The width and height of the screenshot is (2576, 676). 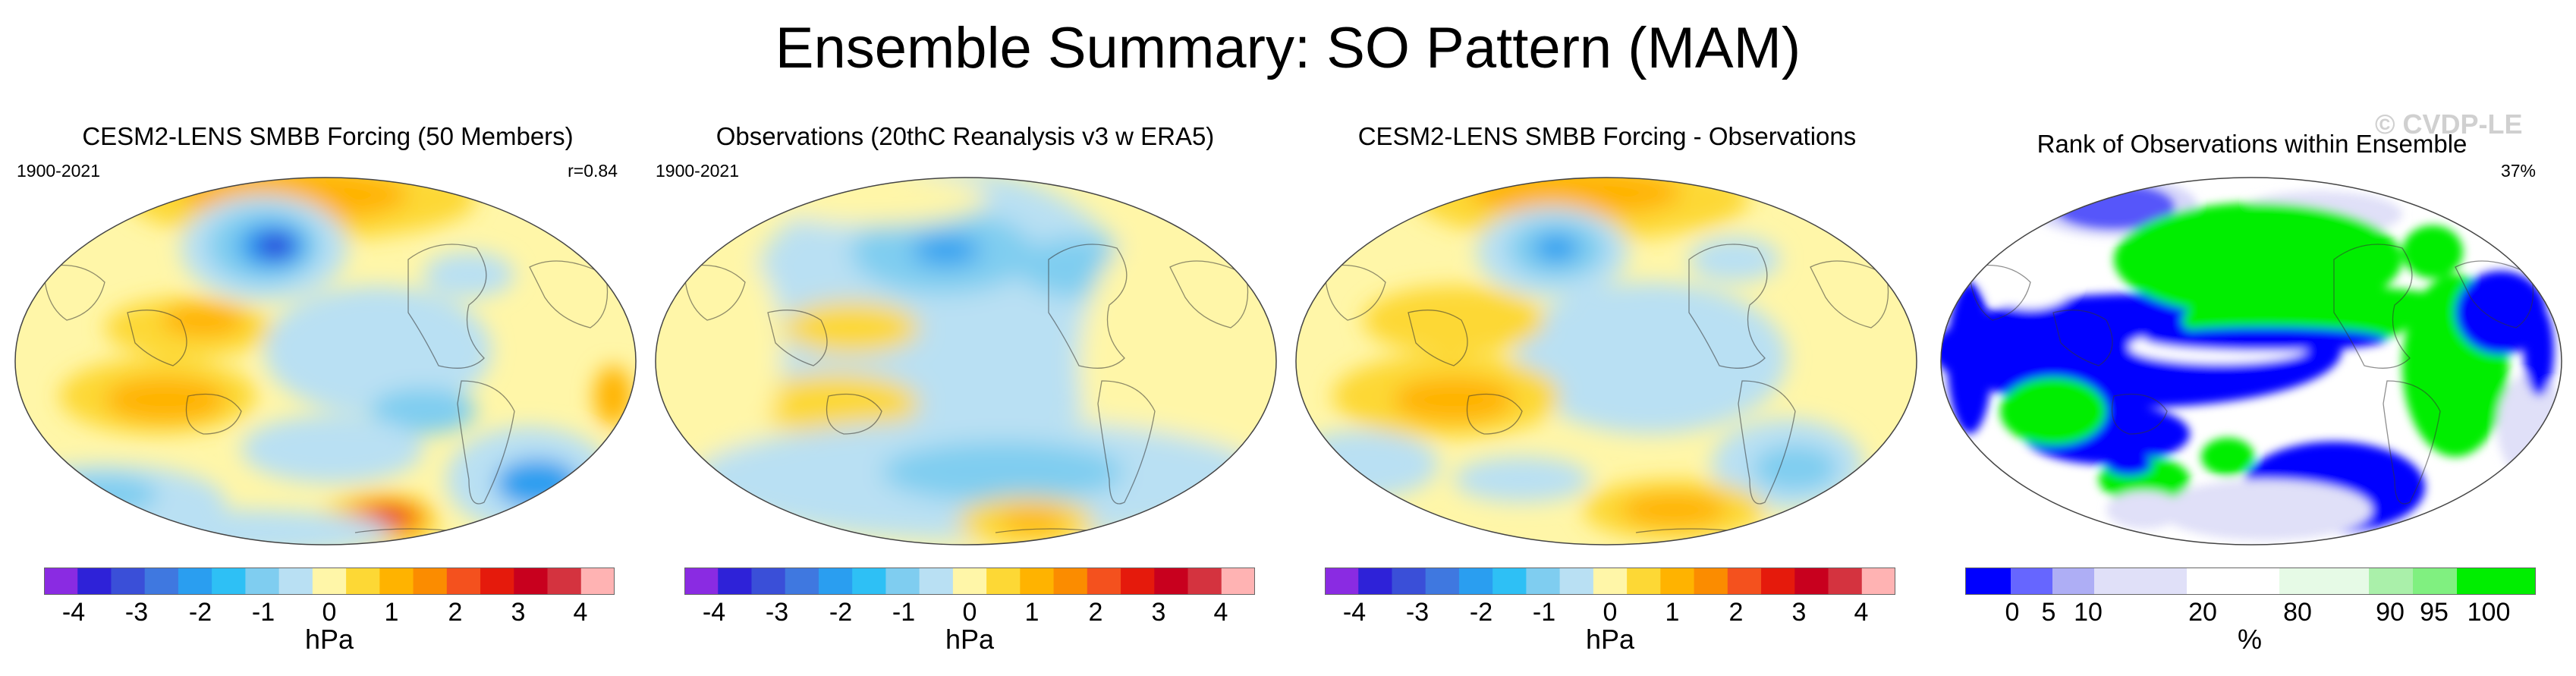 I want to click on panel-title-1: CESM2-LENS SMBB Forcing (50 Members), so click(x=328, y=136).